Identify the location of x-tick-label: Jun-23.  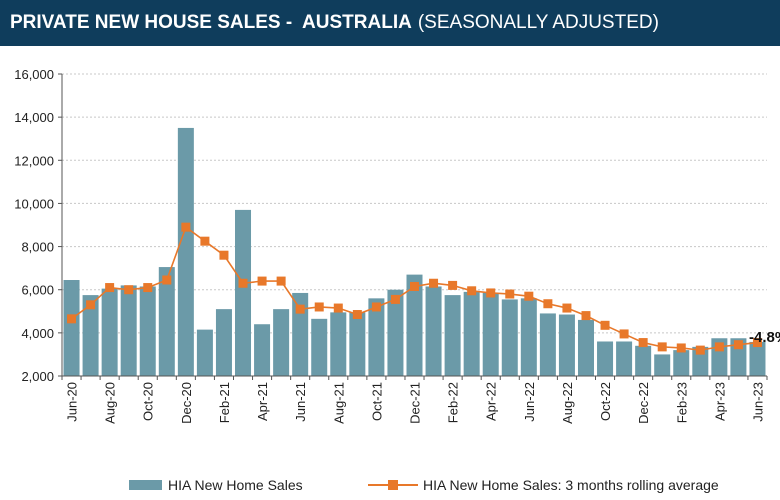
(757, 402).